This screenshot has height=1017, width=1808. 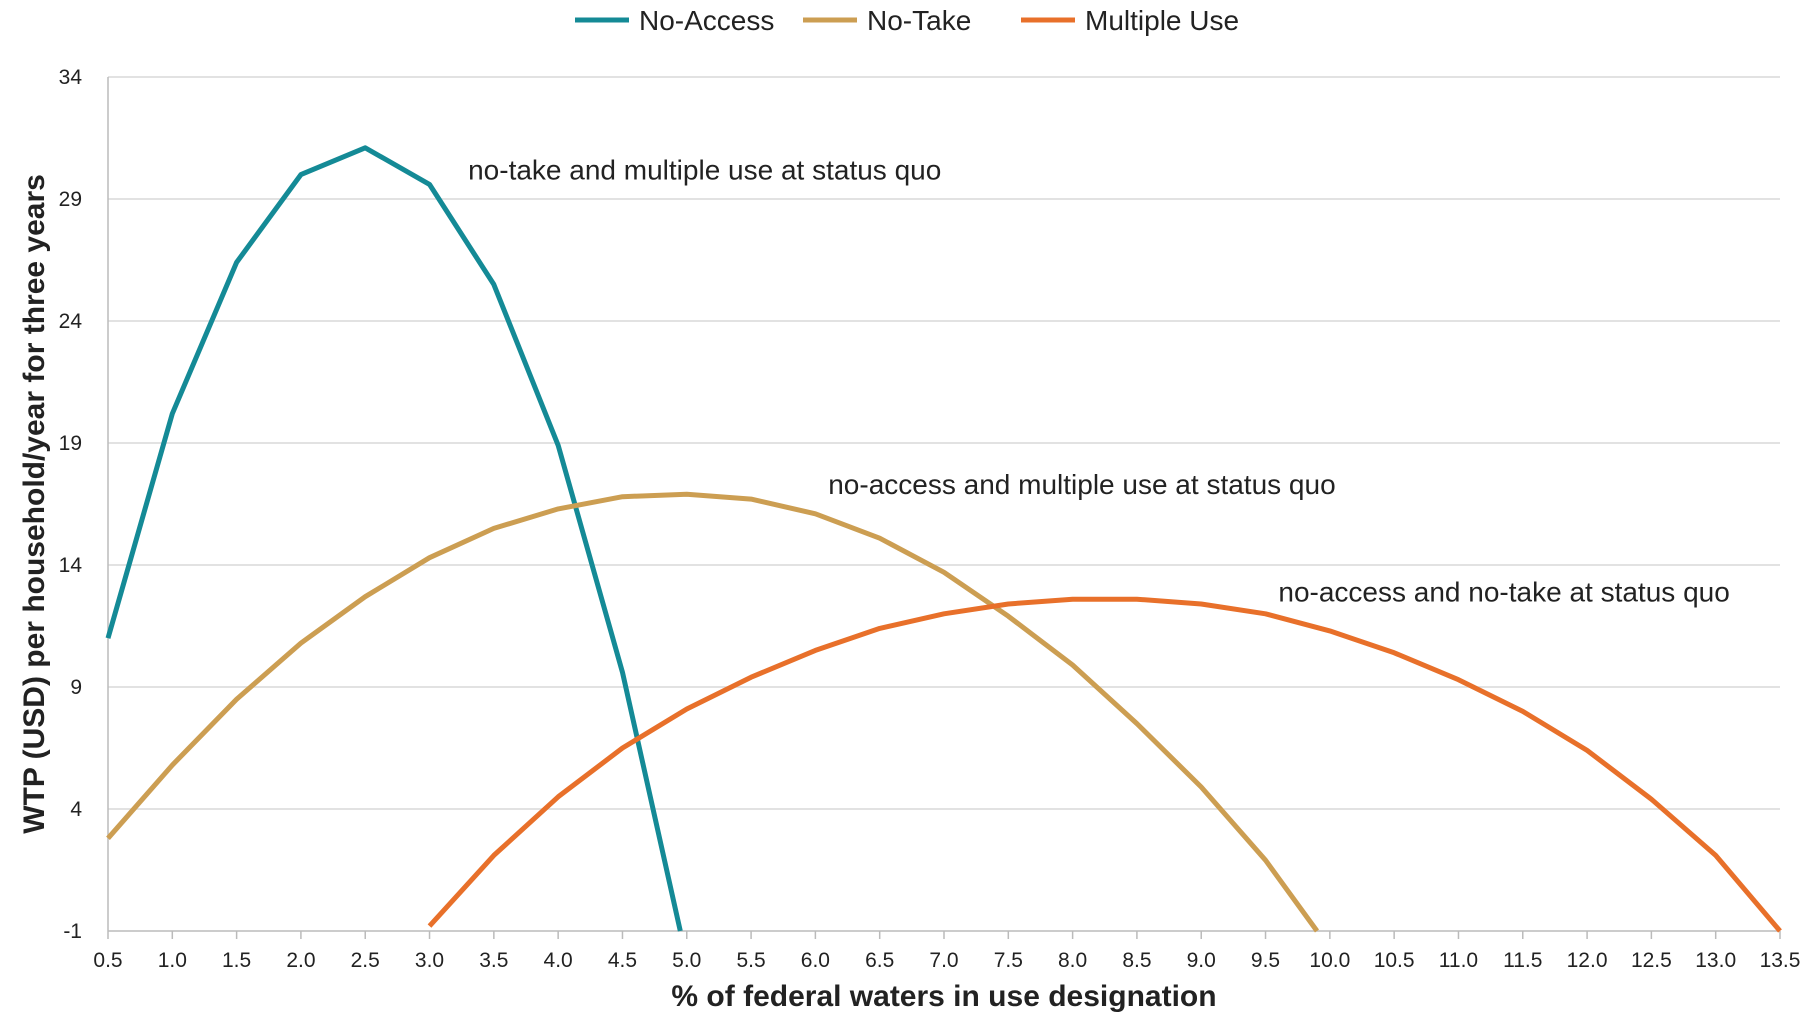 I want to click on x-tick-label: 1.5, so click(x=236, y=960).